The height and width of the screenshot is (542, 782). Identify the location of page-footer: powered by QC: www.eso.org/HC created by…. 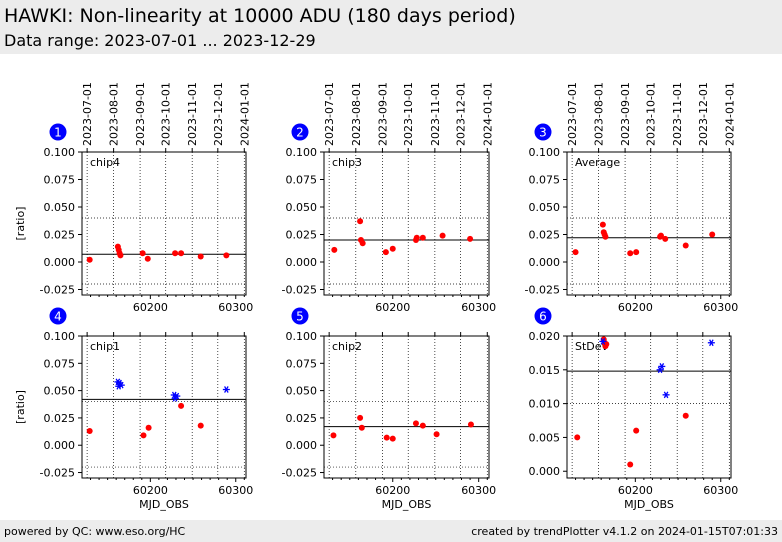
(391, 531).